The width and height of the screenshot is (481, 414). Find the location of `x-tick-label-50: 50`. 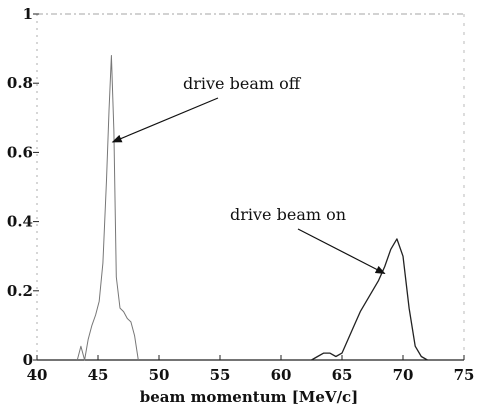

x-tick-label-50: 50 is located at coordinates (159, 375).